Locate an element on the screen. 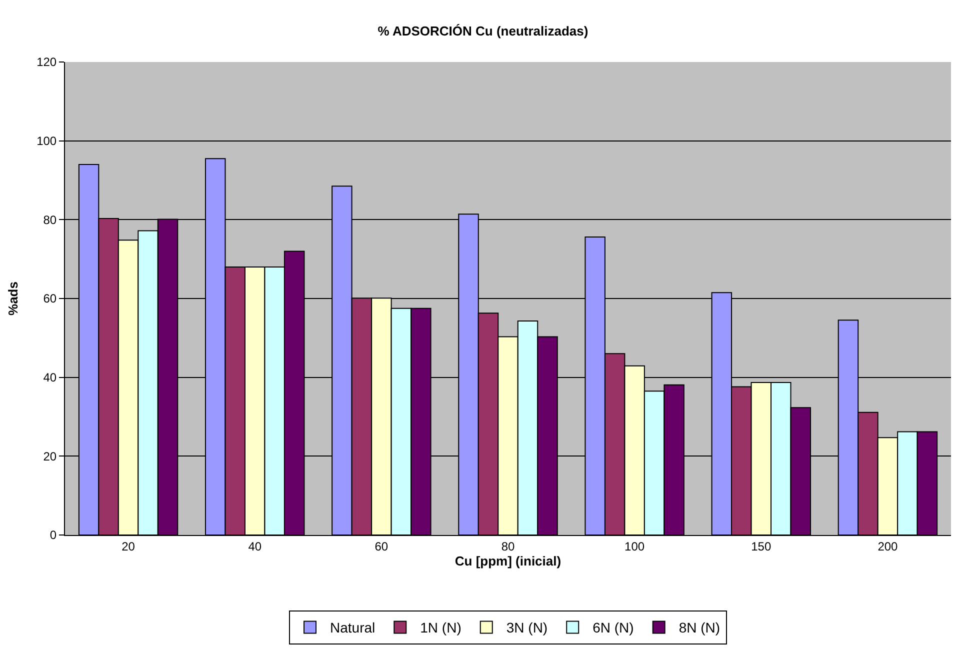 The height and width of the screenshot is (657, 966). y-tick-label: 0 is located at coordinates (53, 535).